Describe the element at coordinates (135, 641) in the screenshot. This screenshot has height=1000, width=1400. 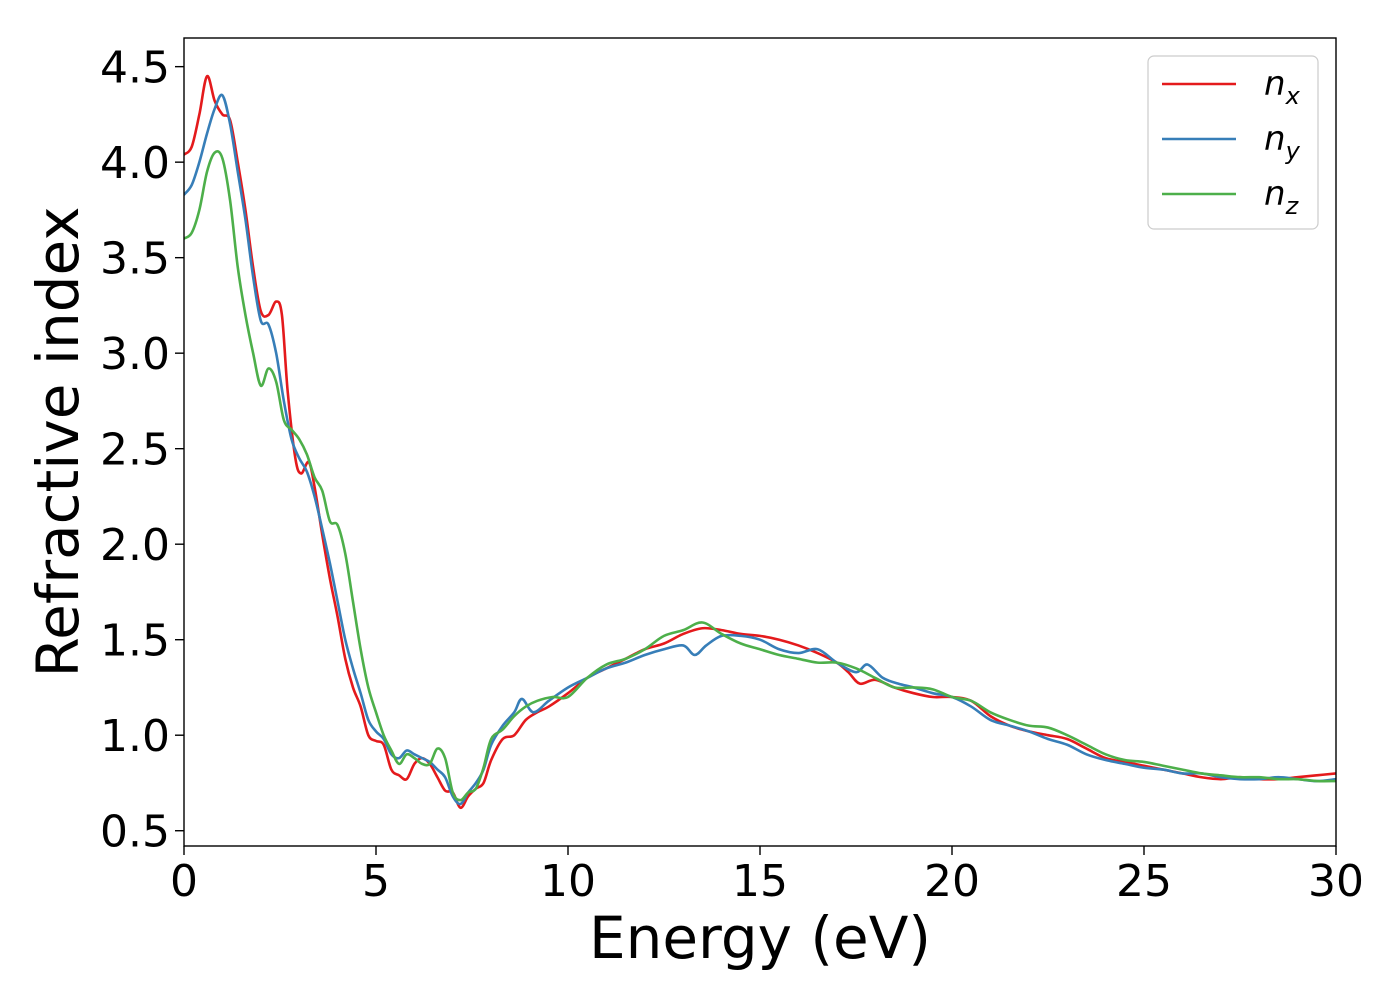
I see `y-tick-label: 1.5` at that location.